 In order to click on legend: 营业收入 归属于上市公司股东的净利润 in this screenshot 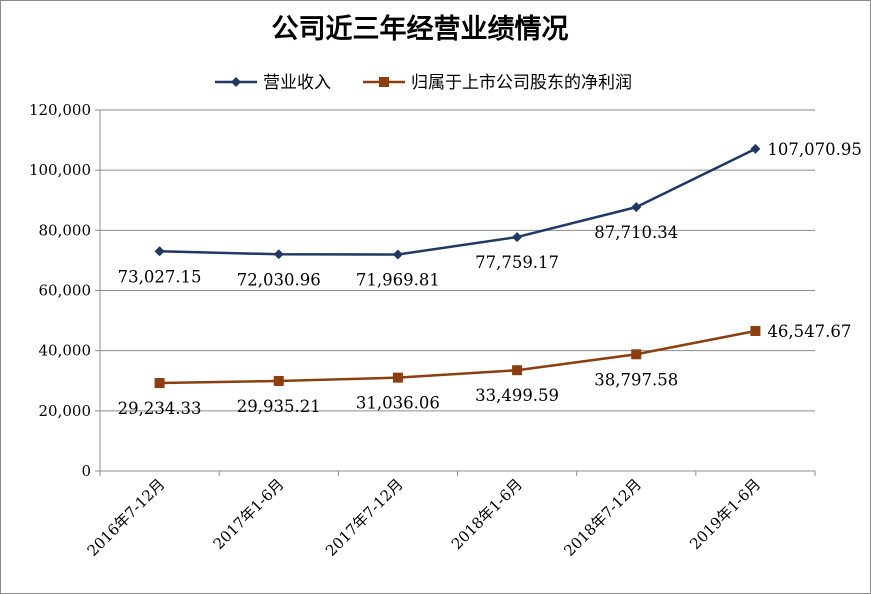, I will do `click(423, 83)`.